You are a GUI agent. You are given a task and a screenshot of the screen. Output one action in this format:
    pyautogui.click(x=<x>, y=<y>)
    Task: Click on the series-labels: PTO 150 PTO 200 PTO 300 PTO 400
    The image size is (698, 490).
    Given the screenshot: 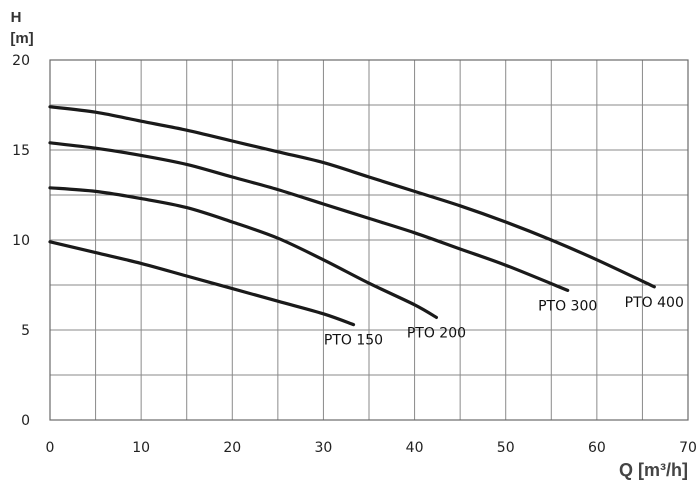 What is the action you would take?
    pyautogui.click(x=504, y=322)
    